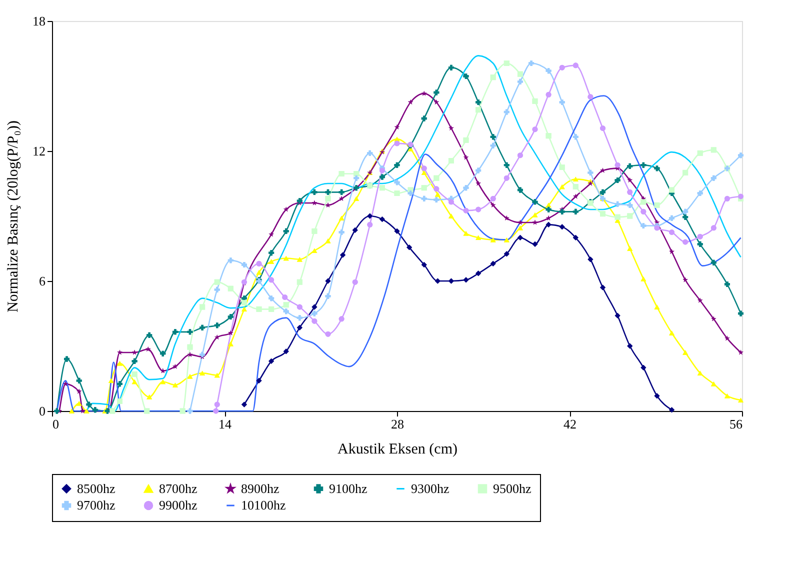  Describe the element at coordinates (398, 450) in the screenshot. I see `x-axis-title: Akustik Eksen (cm)` at that location.